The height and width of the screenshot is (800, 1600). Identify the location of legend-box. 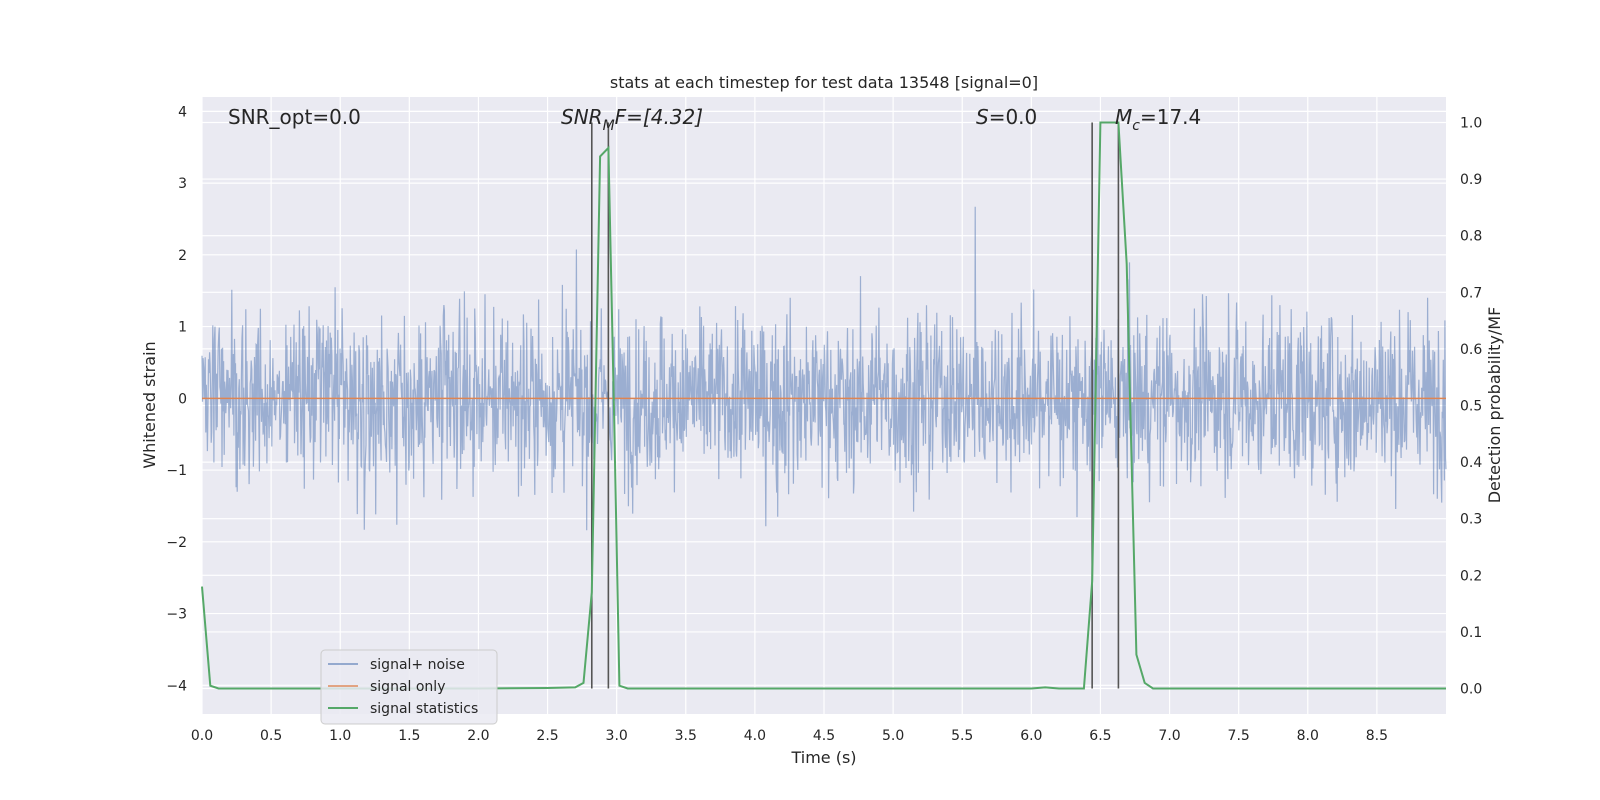
(409, 687).